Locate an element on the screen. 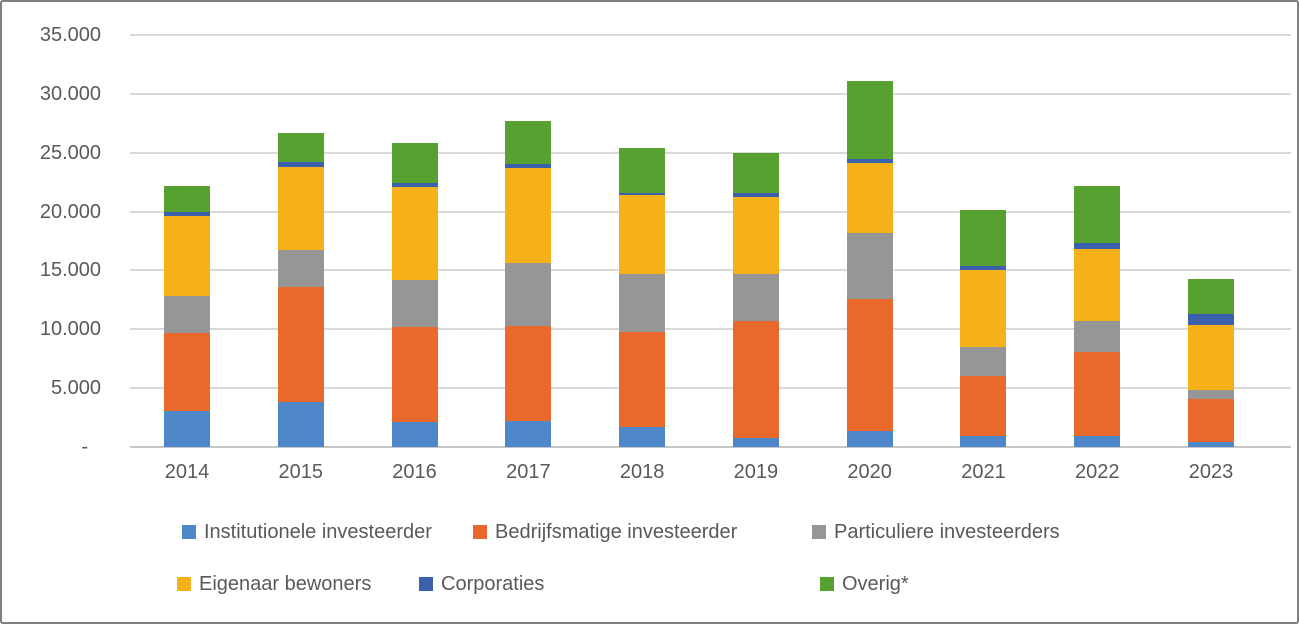 This screenshot has width=1299, height=624. bar-2014 is located at coordinates (187, 224).